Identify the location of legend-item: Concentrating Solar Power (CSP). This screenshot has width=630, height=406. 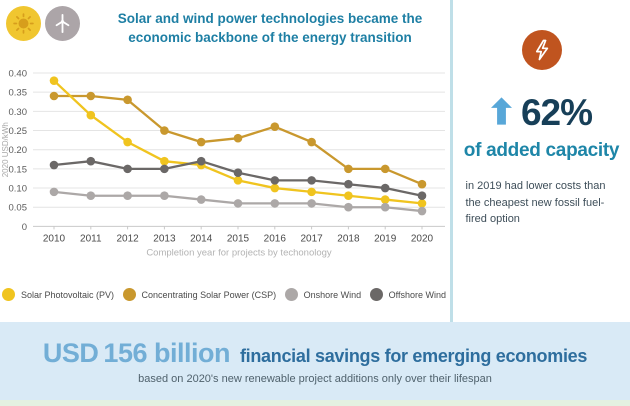
(199, 294).